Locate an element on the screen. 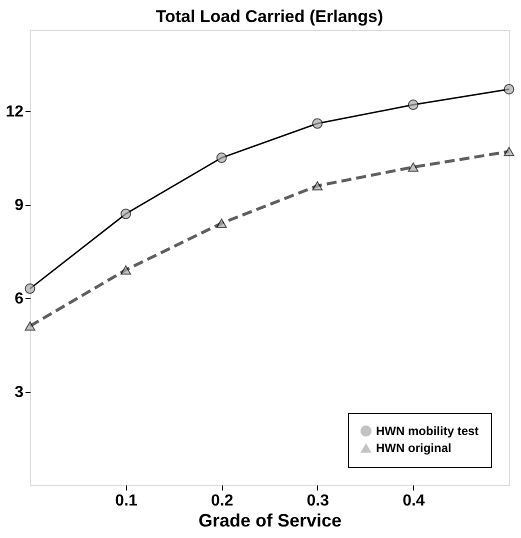 The height and width of the screenshot is (538, 521). chart-title: Total Load Carried (Erlangs) is located at coordinates (270, 16).